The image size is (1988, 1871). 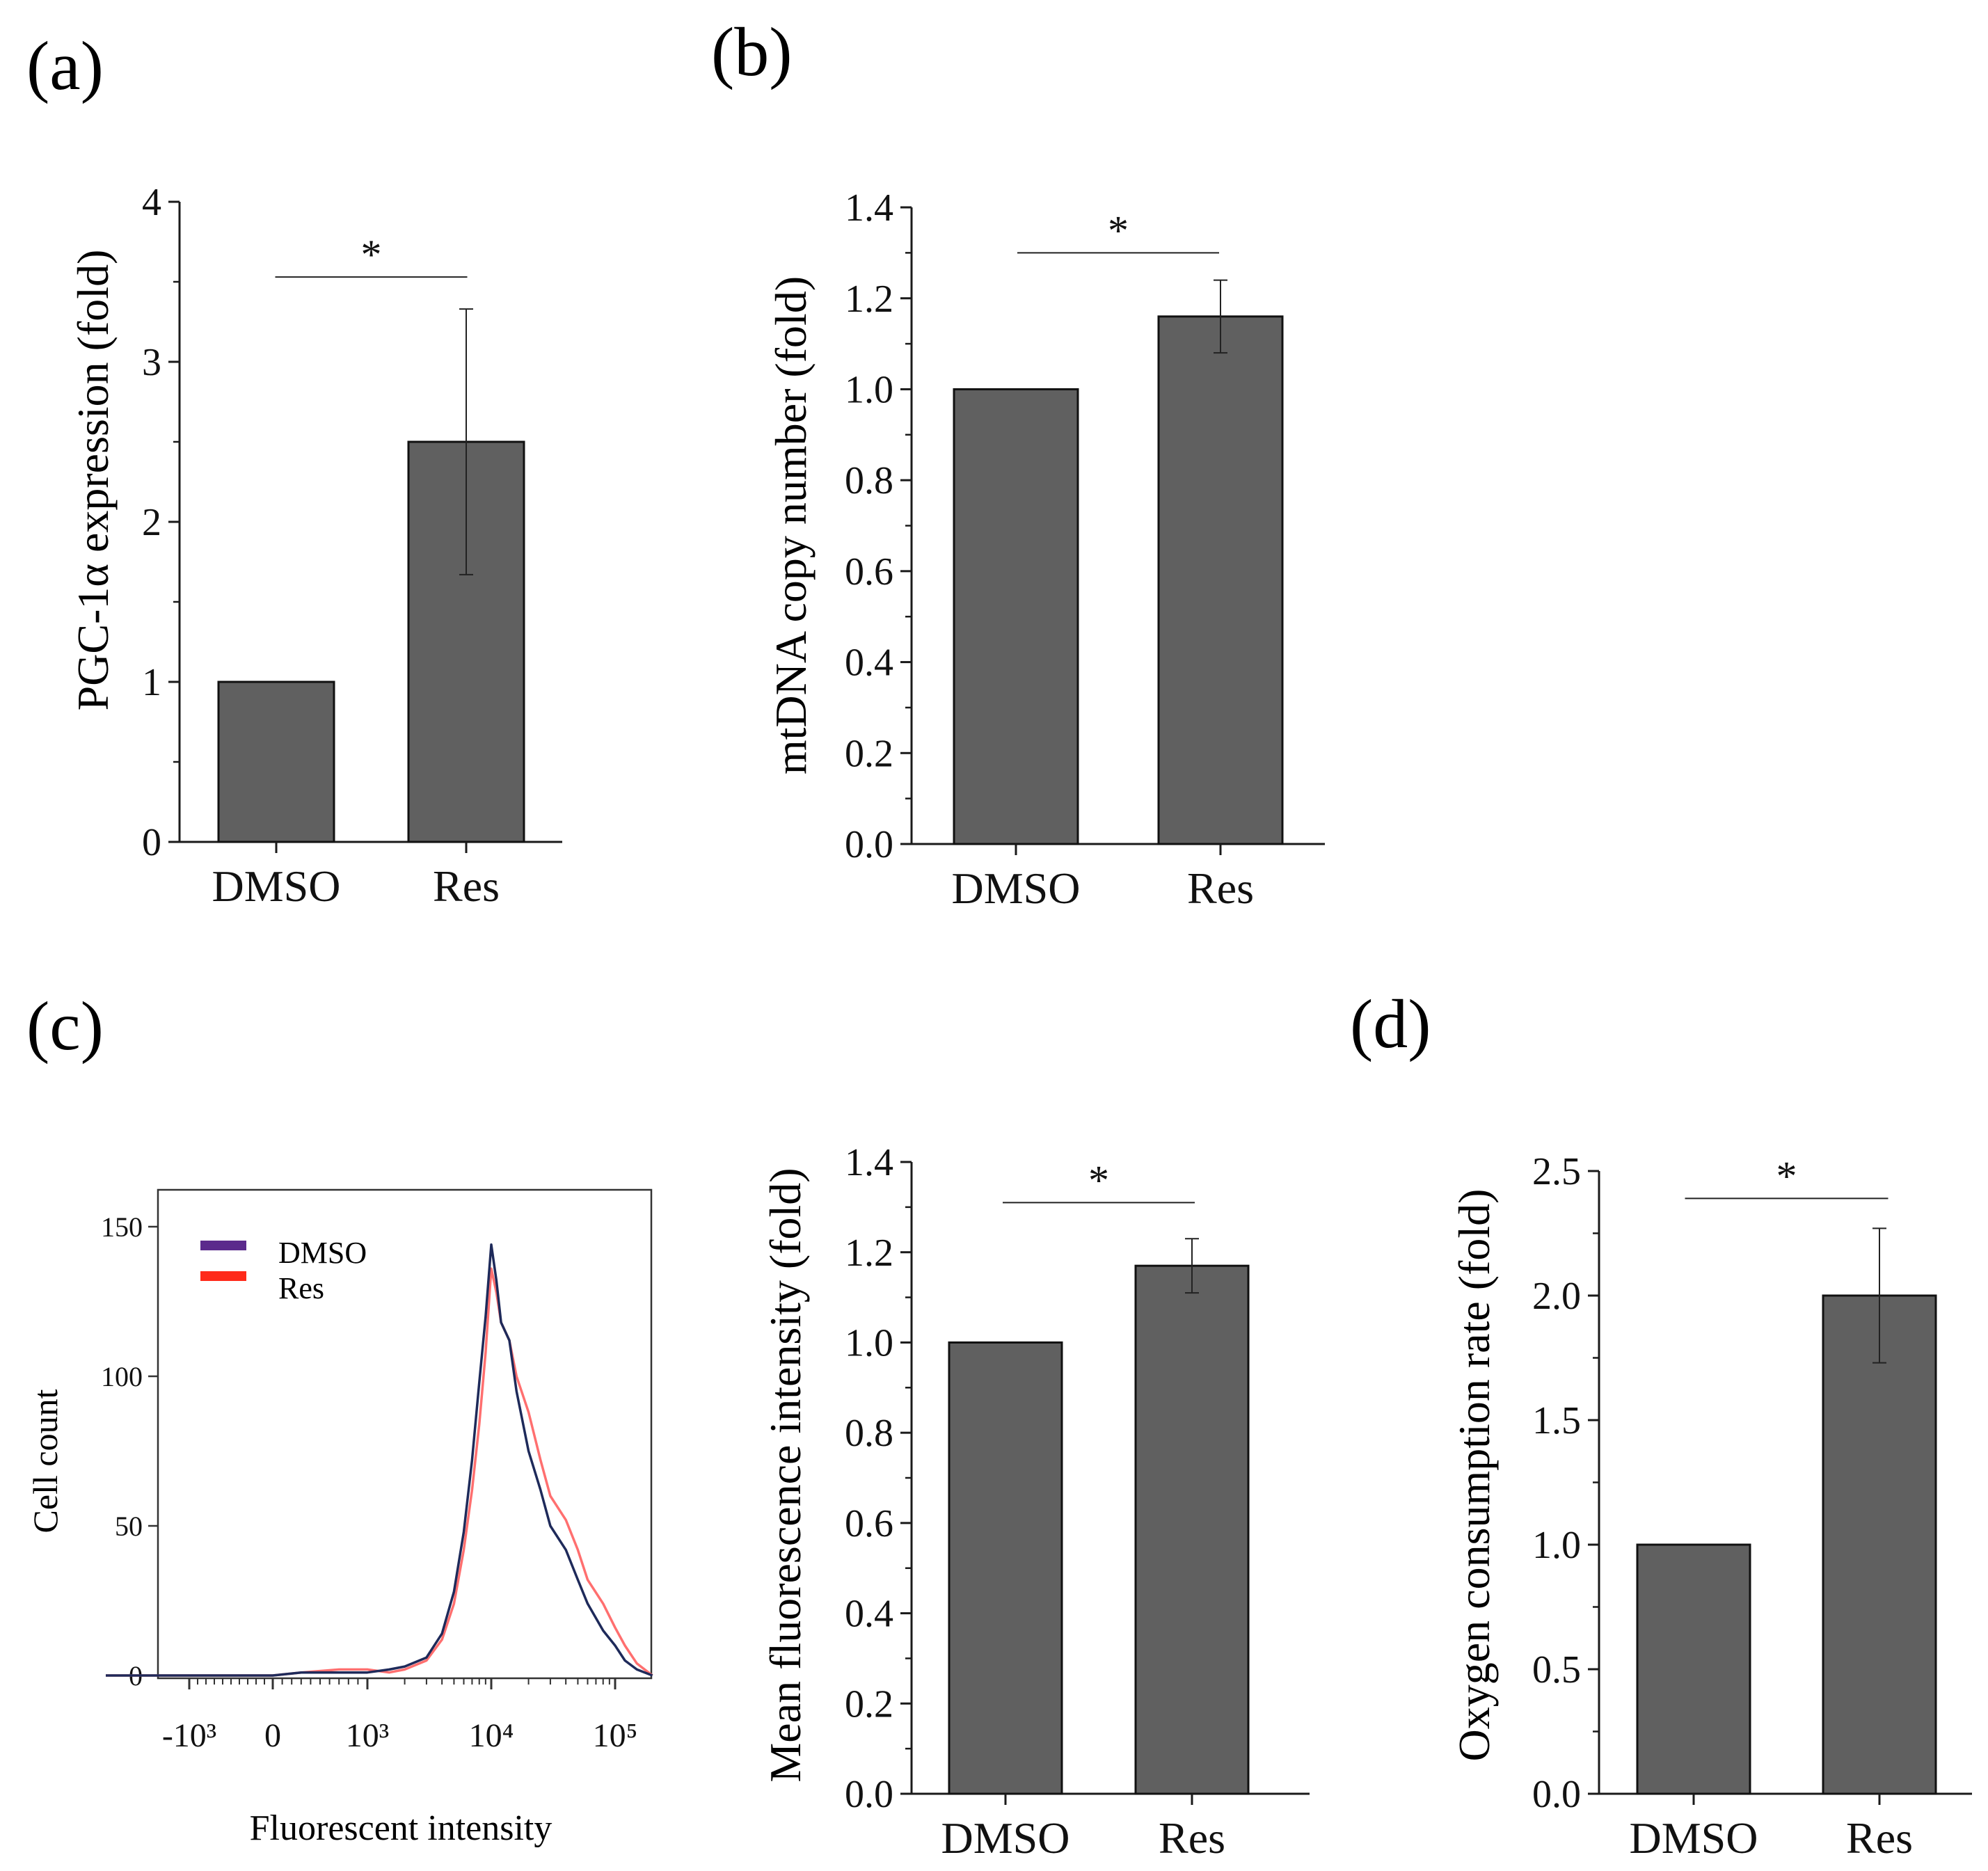 I want to click on y-tick-label: 1, so click(x=151, y=682).